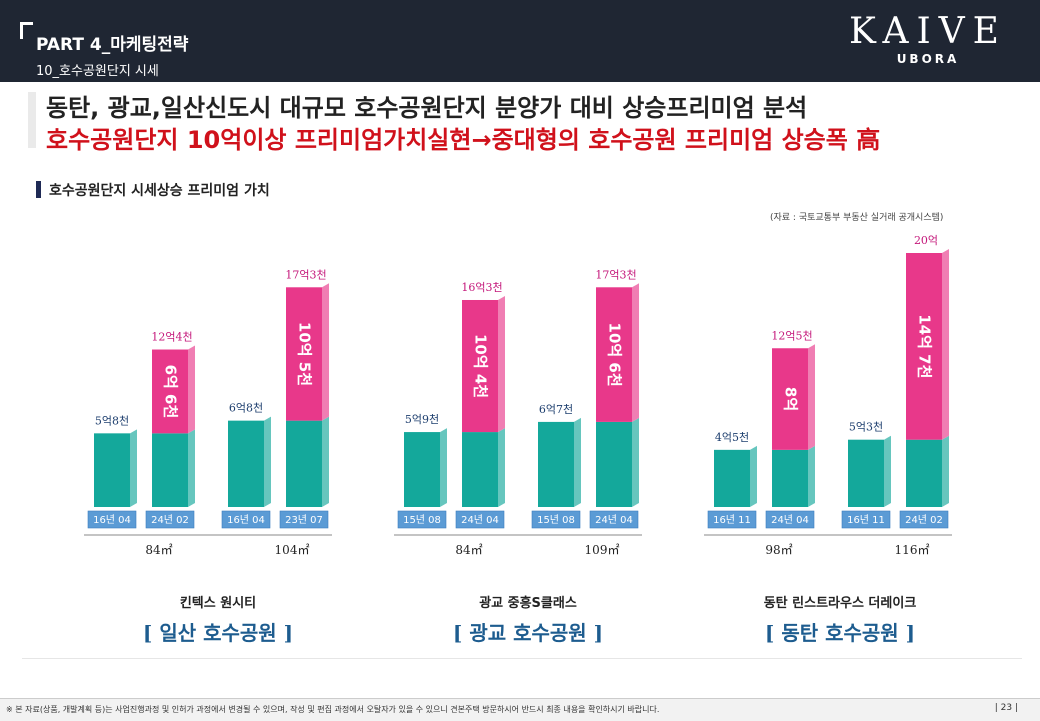  Describe the element at coordinates (218, 619) in the screenshot. I see `complex-label-block: 킨텍스 원시티 [ 일산 호수공원 ]` at that location.